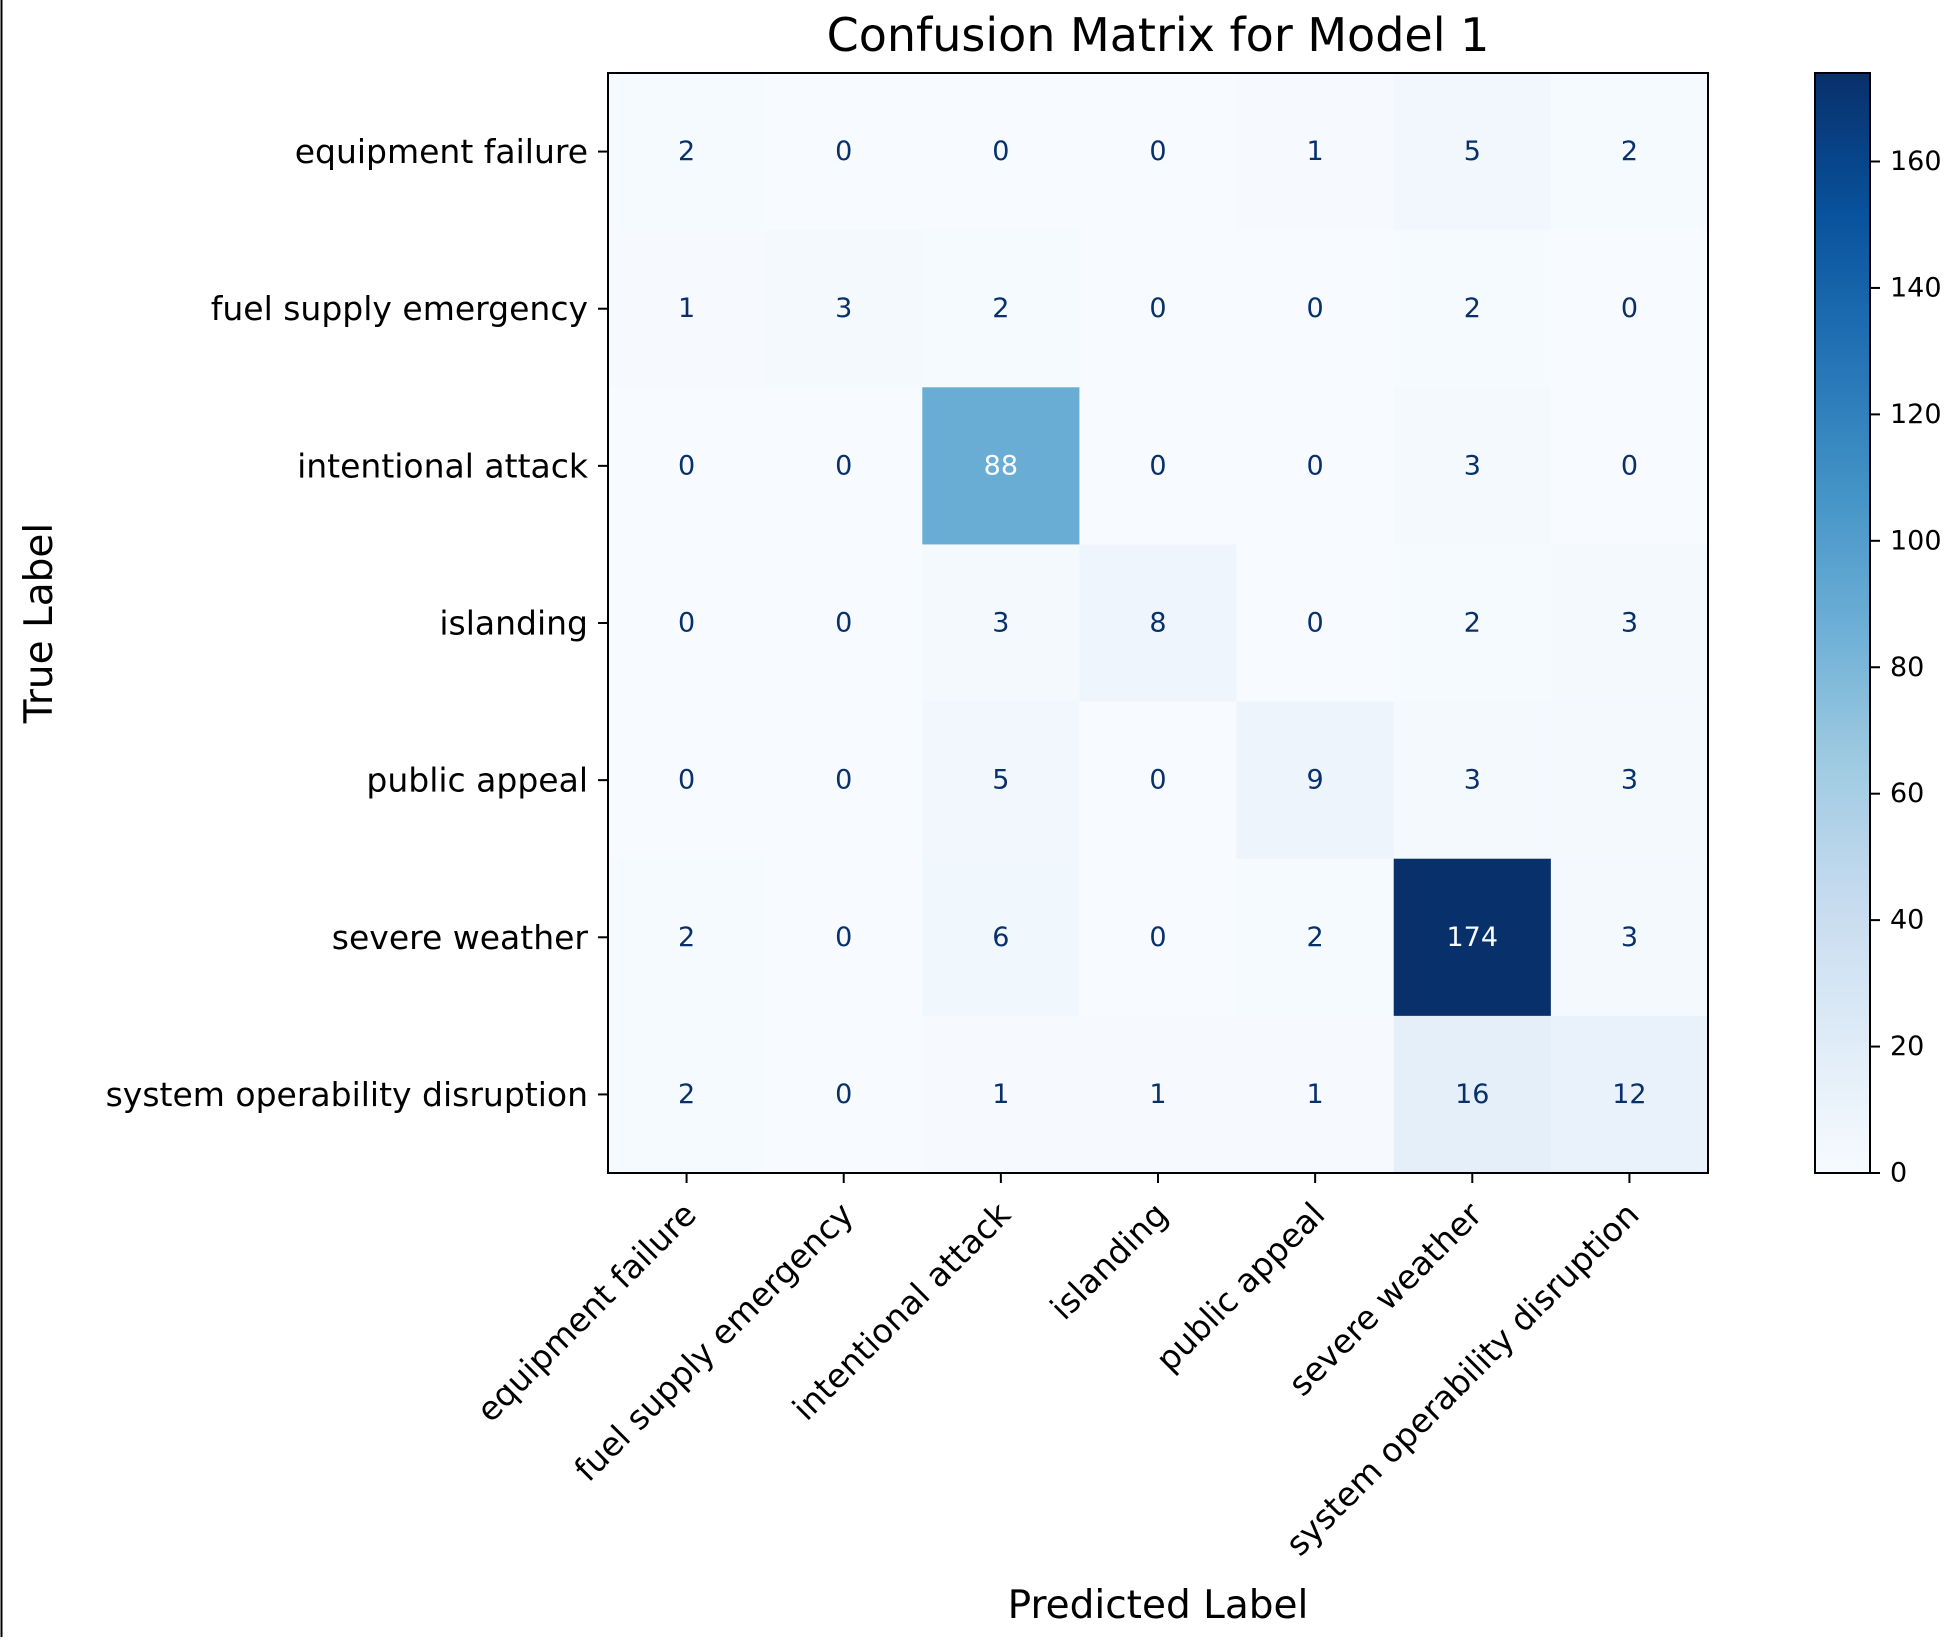 Image resolution: width=1955 pixels, height=1642 pixels. I want to click on cell-value-label: 5, so click(1000, 780).